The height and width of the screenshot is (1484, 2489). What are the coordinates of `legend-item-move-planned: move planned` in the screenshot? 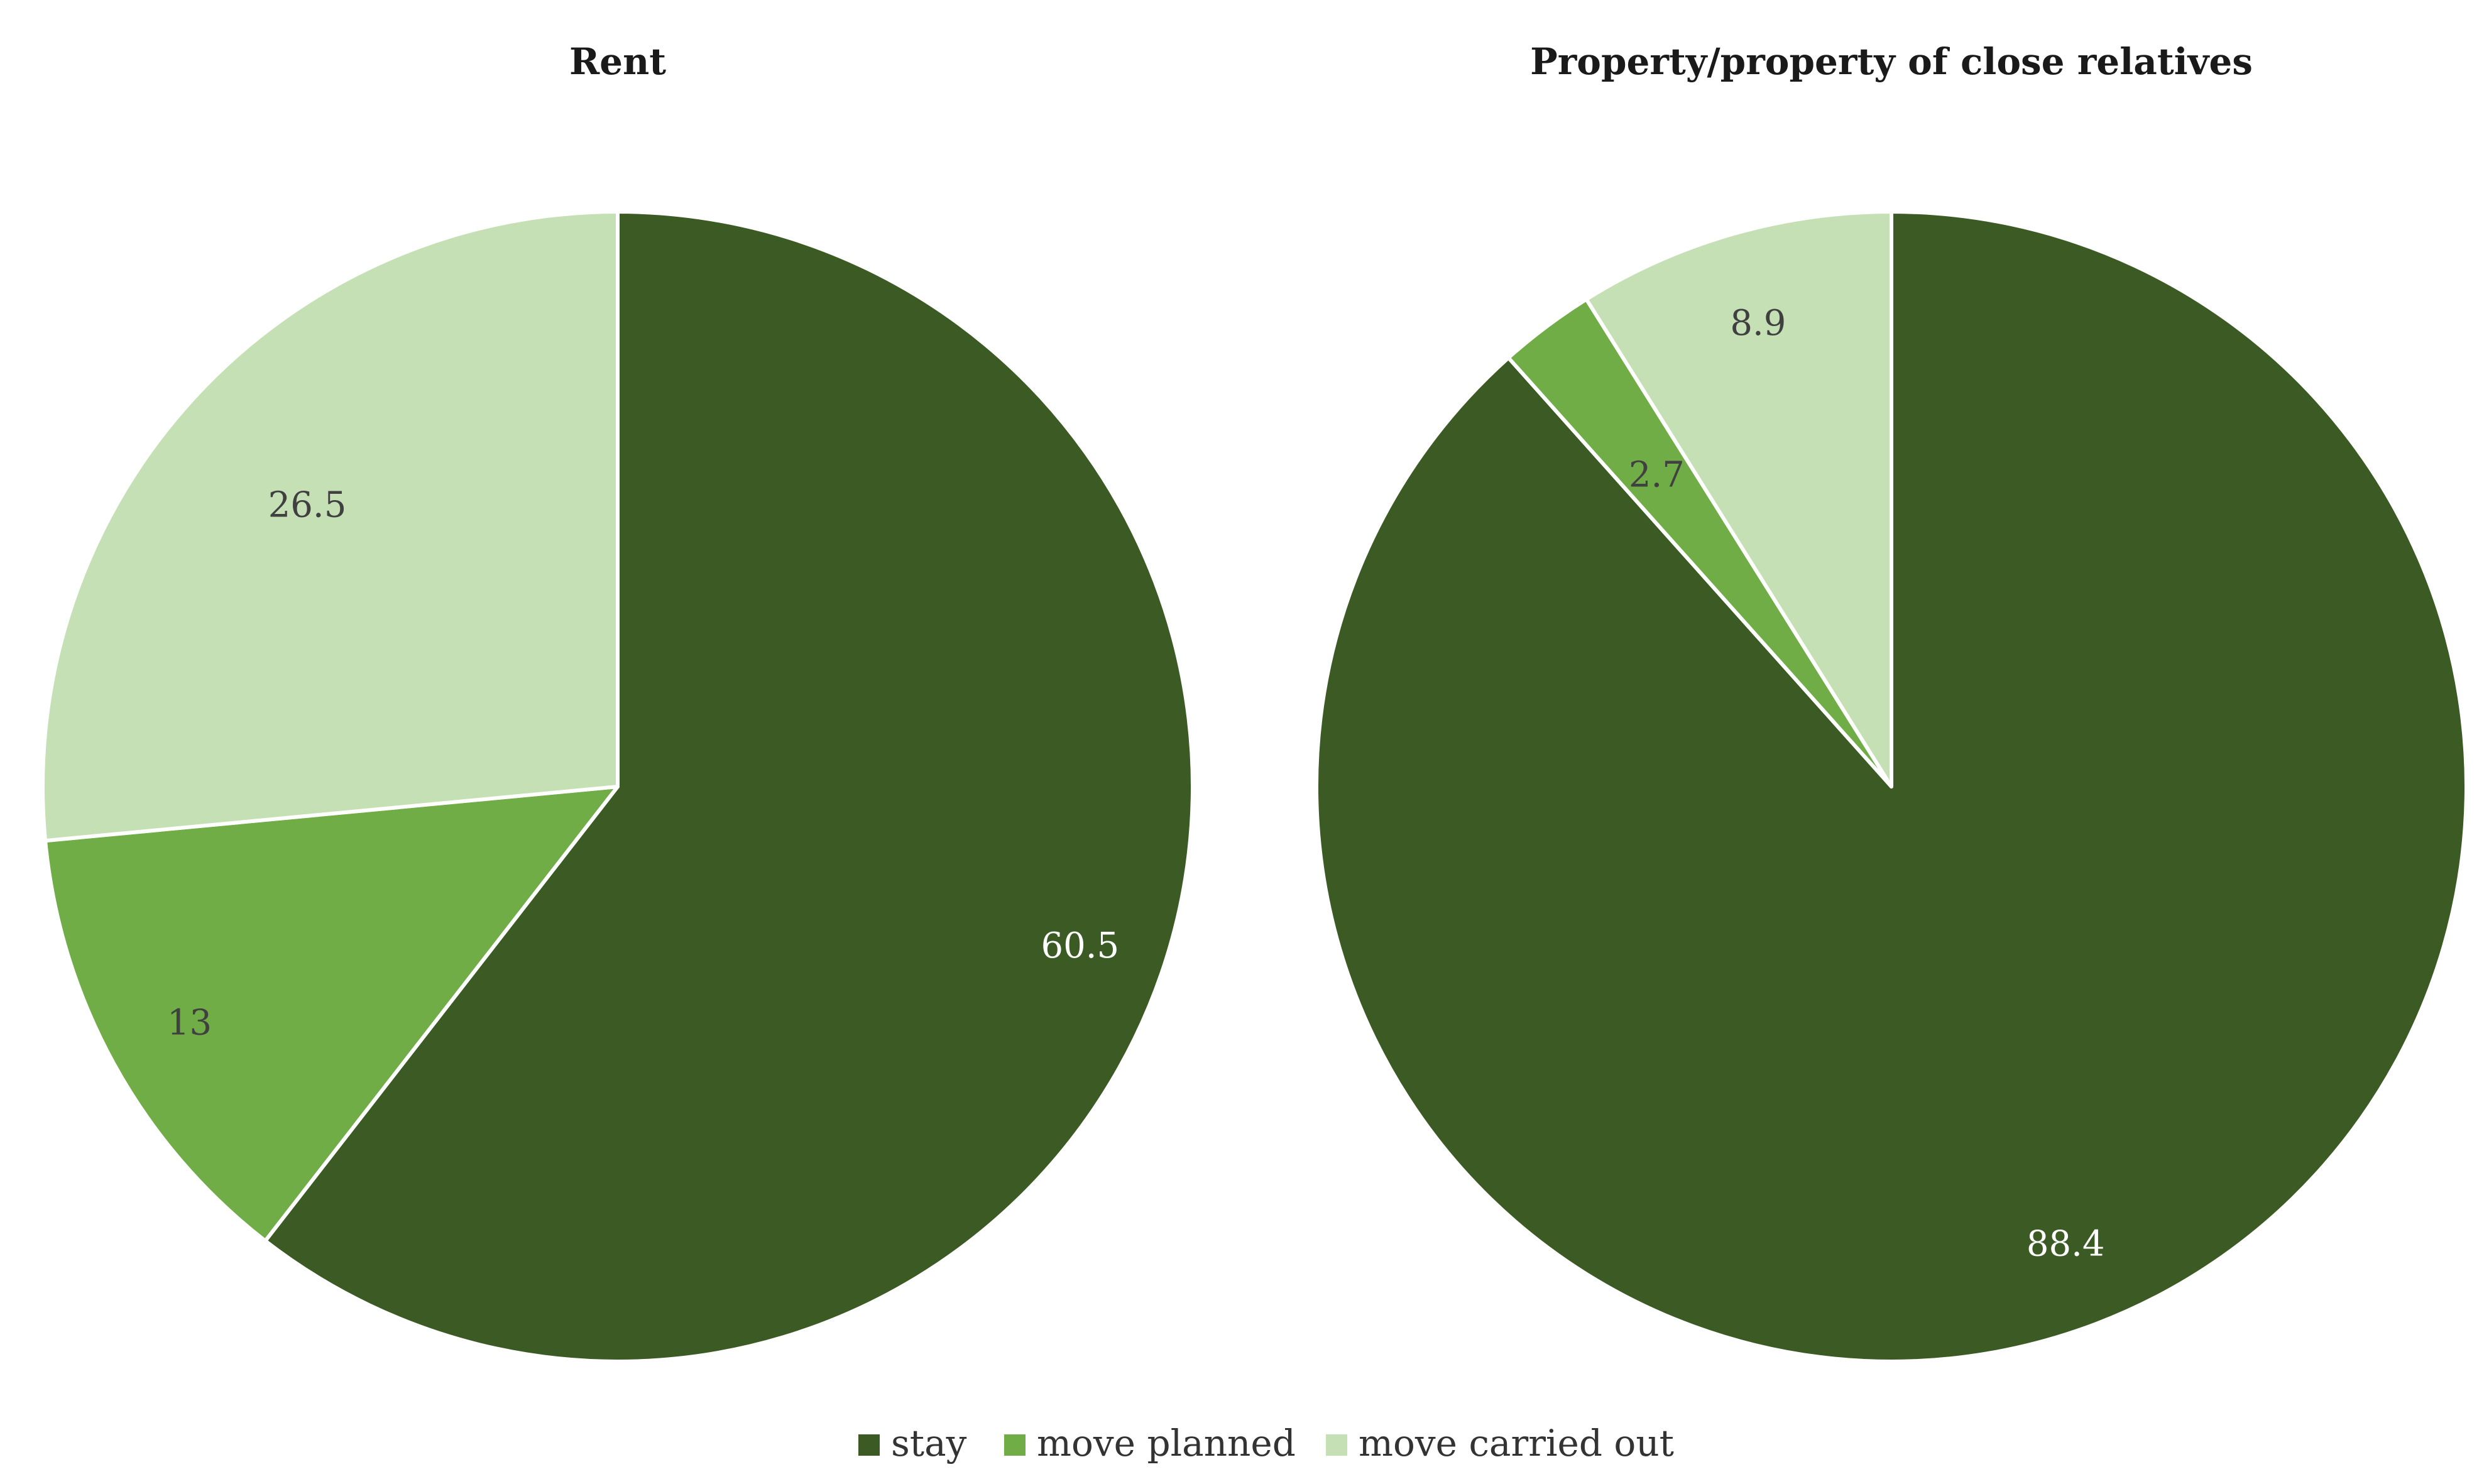 It's located at (1150, 1443).